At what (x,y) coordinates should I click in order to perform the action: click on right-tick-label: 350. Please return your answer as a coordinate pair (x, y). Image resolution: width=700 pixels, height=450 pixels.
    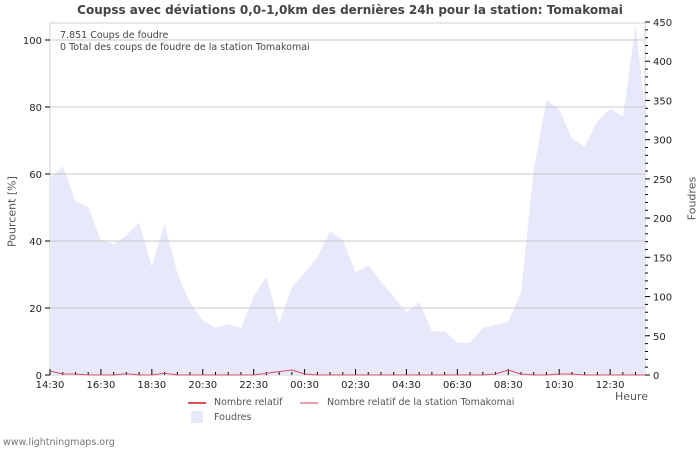
    Looking at the image, I should click on (662, 101).